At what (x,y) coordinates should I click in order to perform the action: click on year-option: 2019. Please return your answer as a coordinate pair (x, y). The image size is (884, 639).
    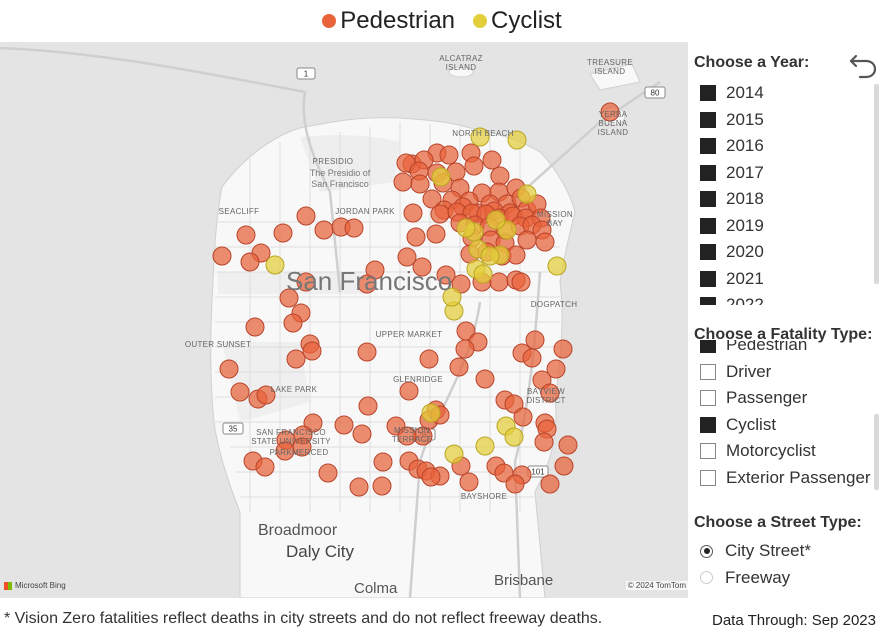
    Looking at the image, I should click on (790, 226).